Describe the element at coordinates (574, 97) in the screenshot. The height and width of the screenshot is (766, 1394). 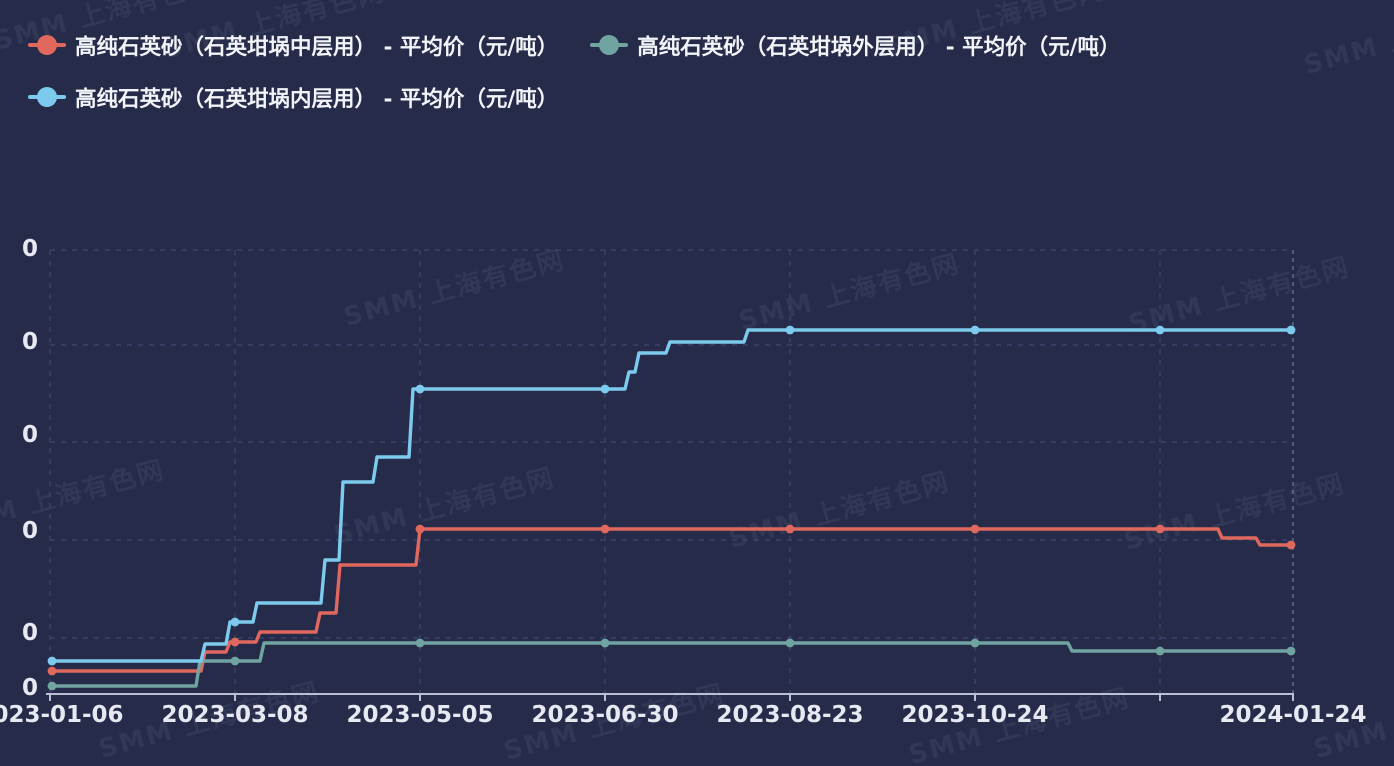
I see `legend-row-2: 高纯石英砂（石英坩埚内层用） - 平均价（元/吨）` at that location.